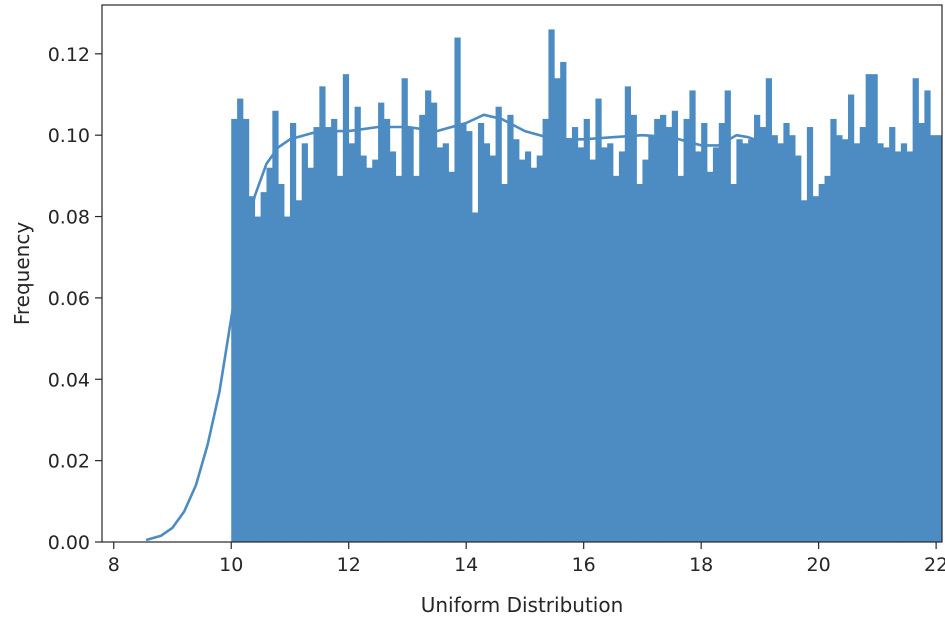  What do you see at coordinates (934, 565) in the screenshot?
I see `x-tick-label: 22` at bounding box center [934, 565].